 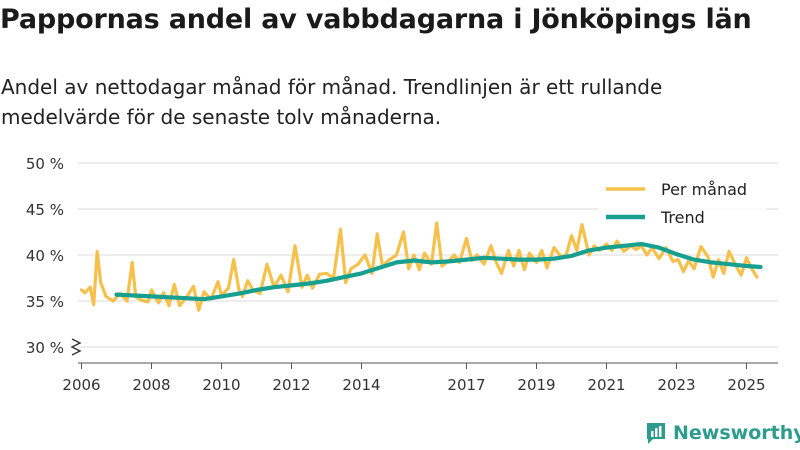 I want to click on legend-box, so click(x=682, y=203).